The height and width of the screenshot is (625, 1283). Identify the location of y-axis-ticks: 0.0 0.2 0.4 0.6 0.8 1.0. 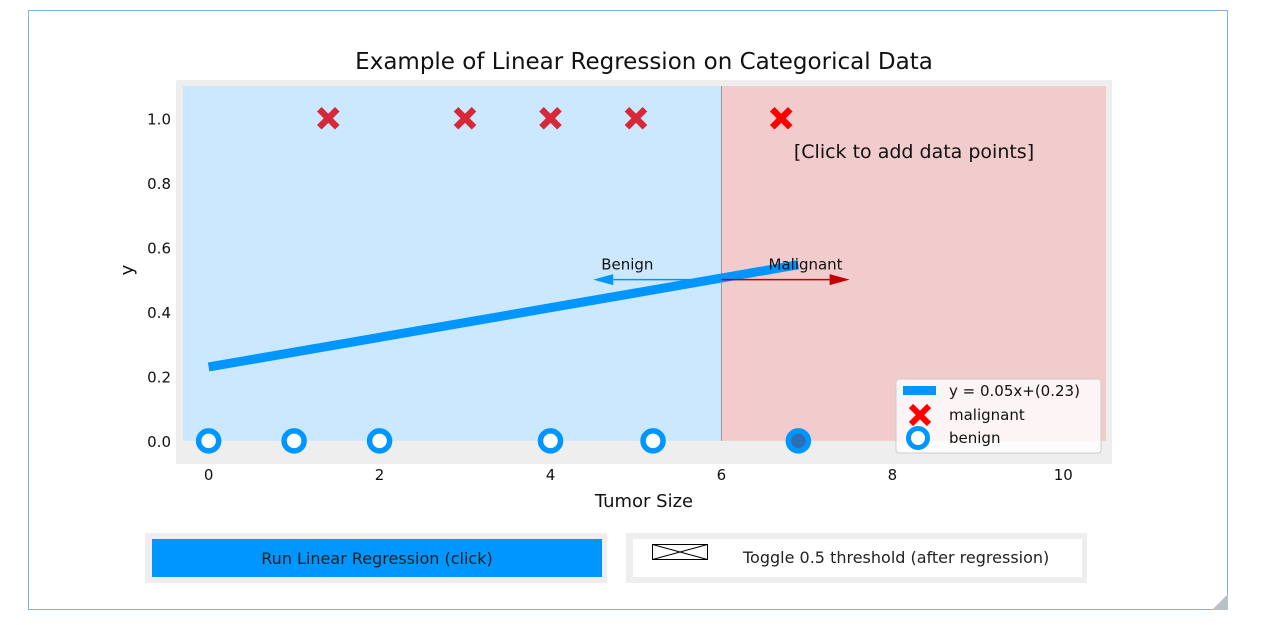
(159, 280).